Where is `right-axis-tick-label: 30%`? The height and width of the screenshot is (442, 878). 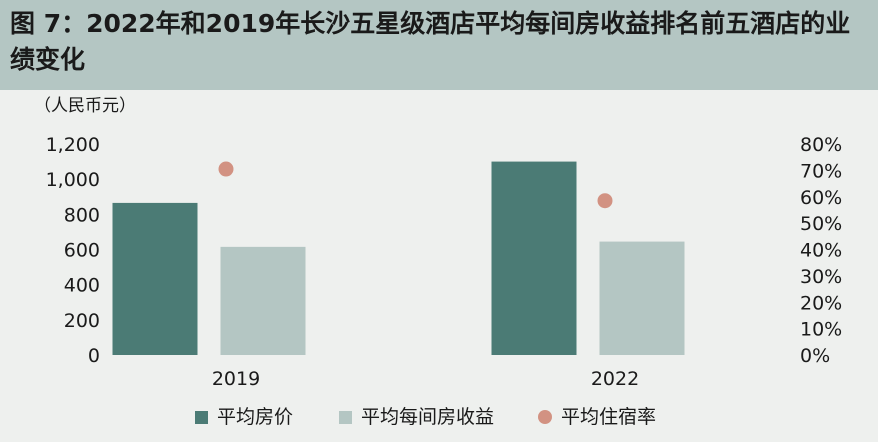
right-axis-tick-label: 30% is located at coordinates (821, 277).